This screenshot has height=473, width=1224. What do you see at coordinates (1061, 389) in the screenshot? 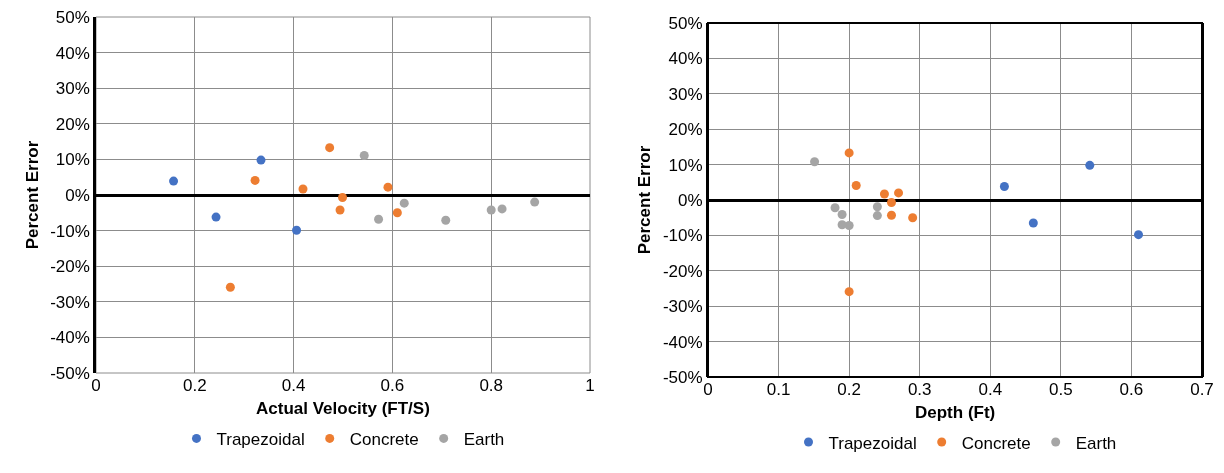
I see `x-tick-label: 0.5` at bounding box center [1061, 389].